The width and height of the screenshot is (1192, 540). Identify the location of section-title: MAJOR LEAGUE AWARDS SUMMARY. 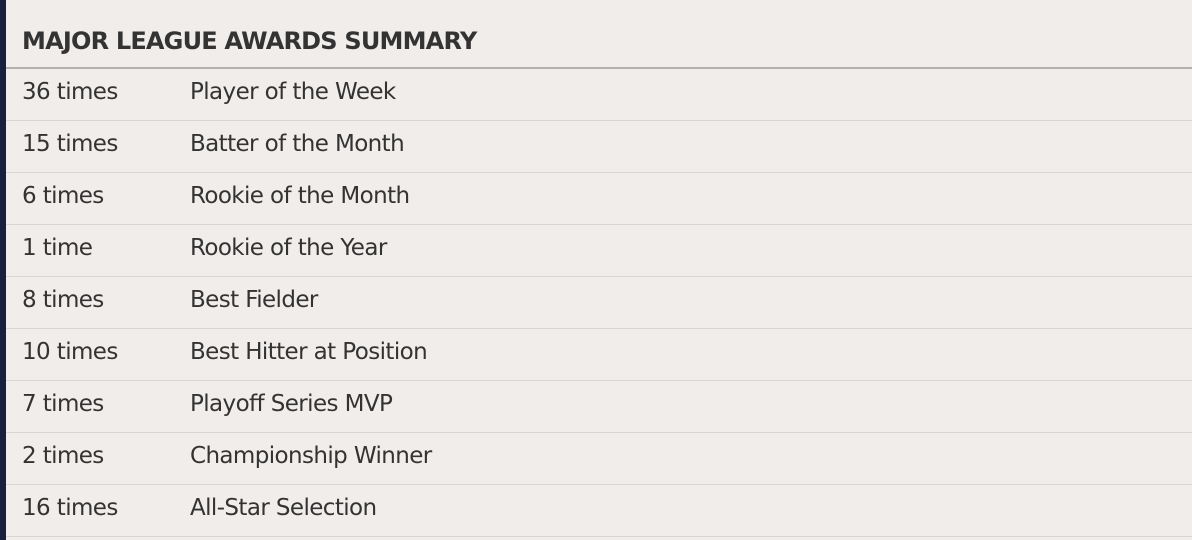
(249, 41).